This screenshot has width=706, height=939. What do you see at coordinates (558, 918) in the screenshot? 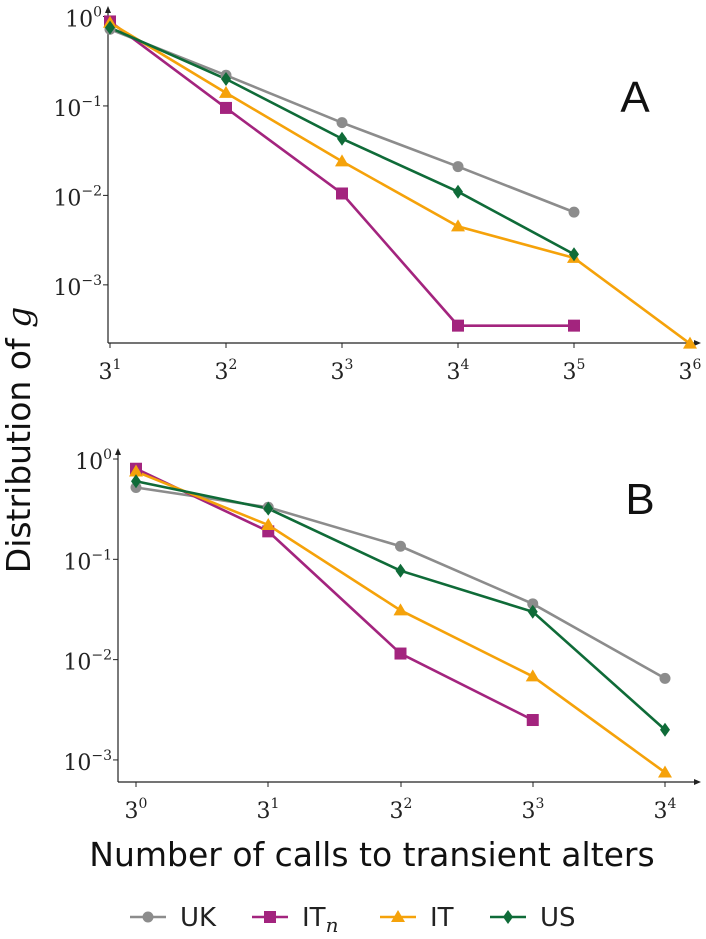
I see `legend-label: US` at bounding box center [558, 918].